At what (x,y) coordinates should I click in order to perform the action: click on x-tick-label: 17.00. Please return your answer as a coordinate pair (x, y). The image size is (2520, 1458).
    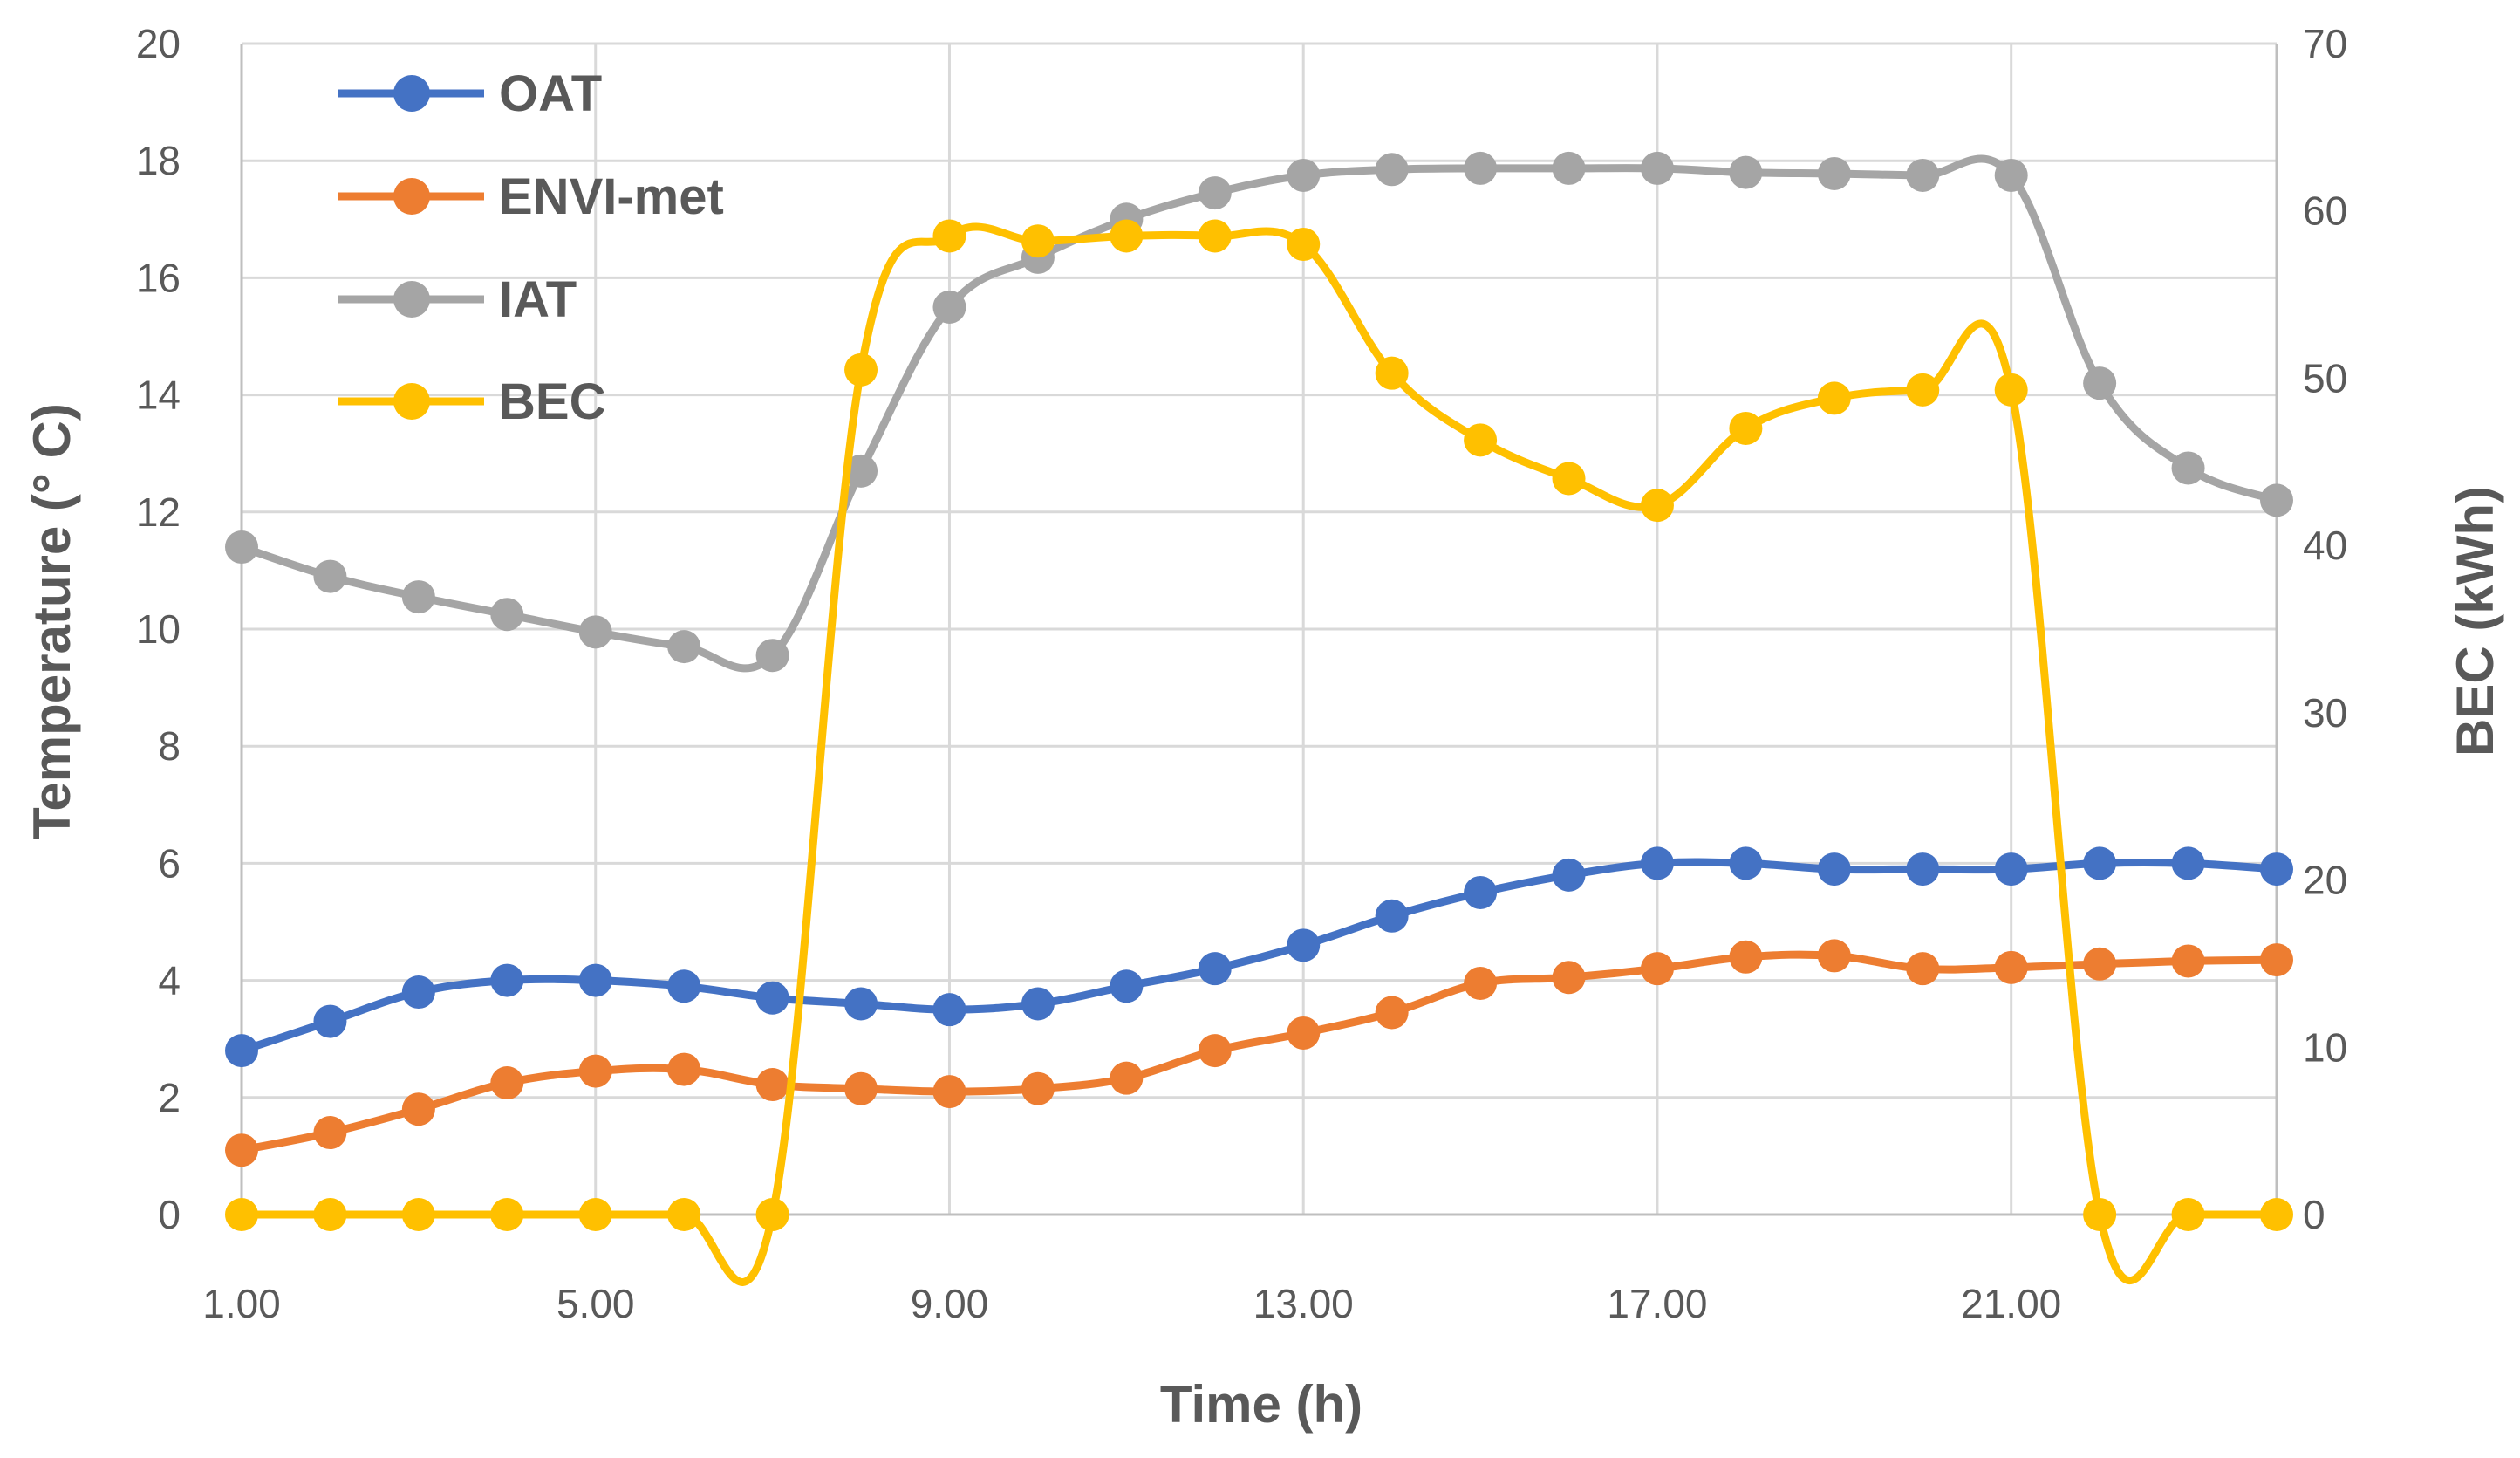
    Looking at the image, I should click on (1657, 1303).